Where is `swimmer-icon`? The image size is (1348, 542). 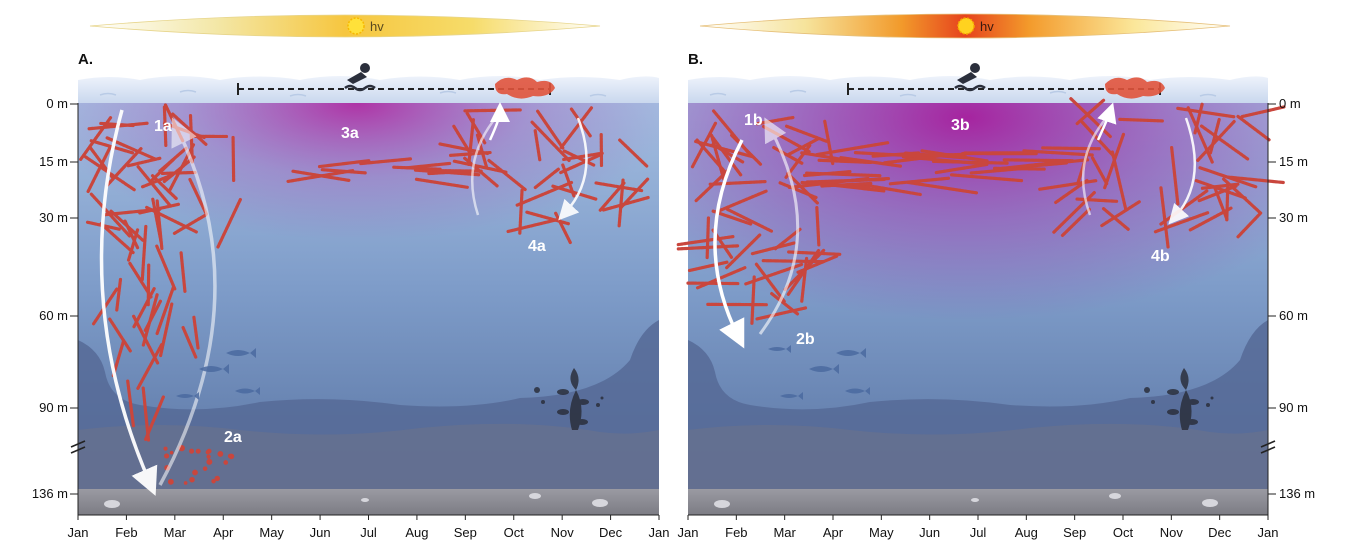
swimmer-icon is located at coordinates (970, 77).